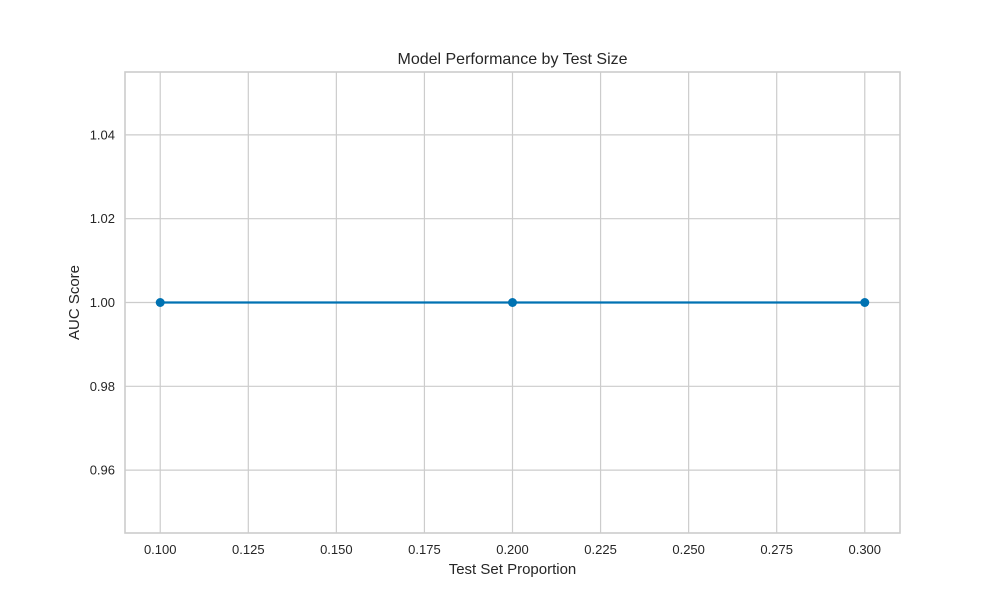  I want to click on y-tick-label: 0.96, so click(102, 470).